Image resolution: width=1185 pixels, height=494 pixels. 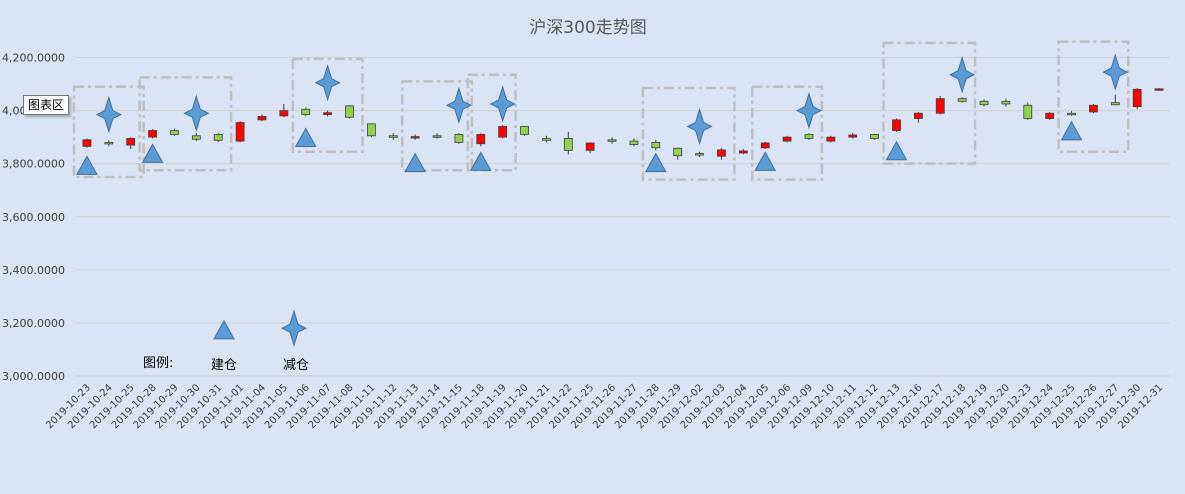 I want to click on legend-label: 图例:, so click(x=158, y=363).